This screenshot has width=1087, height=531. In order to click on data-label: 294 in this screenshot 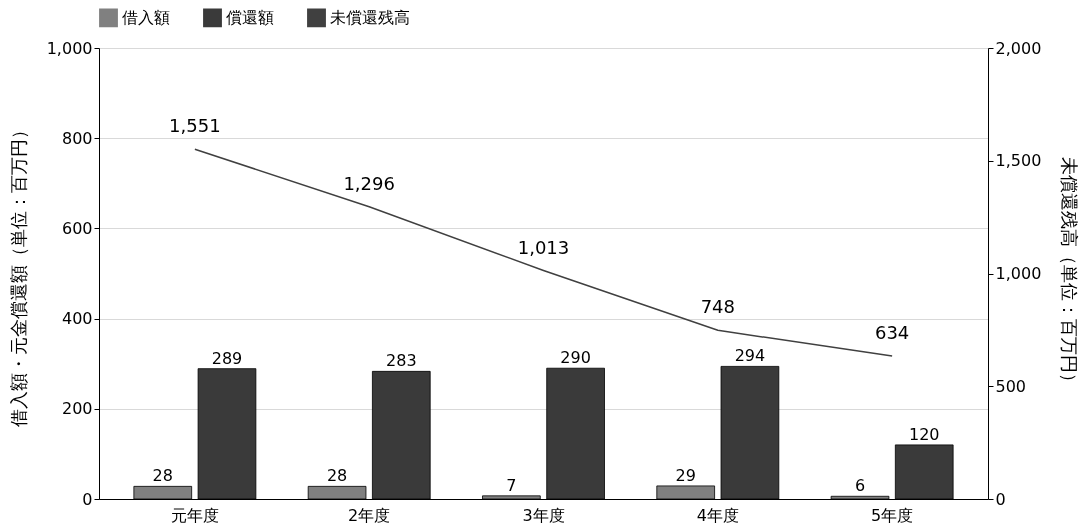, I will do `click(750, 356)`.